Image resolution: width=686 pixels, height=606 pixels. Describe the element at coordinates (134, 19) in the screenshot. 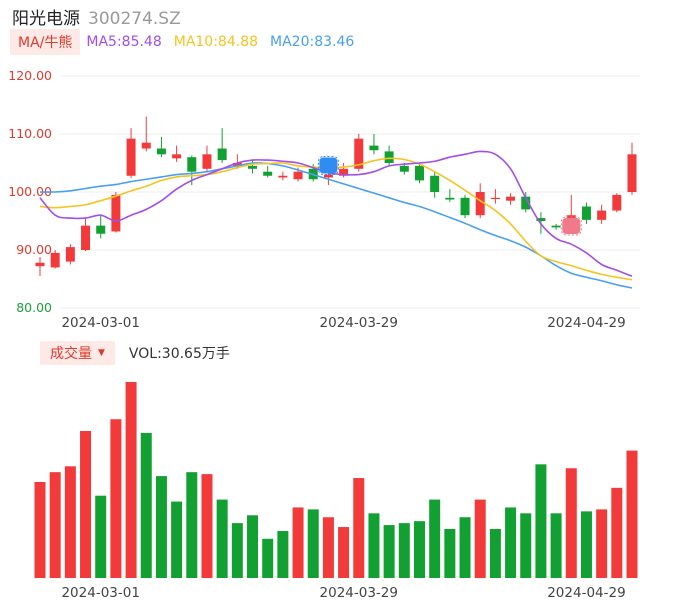

I see `stock-code: 300274.SZ` at that location.